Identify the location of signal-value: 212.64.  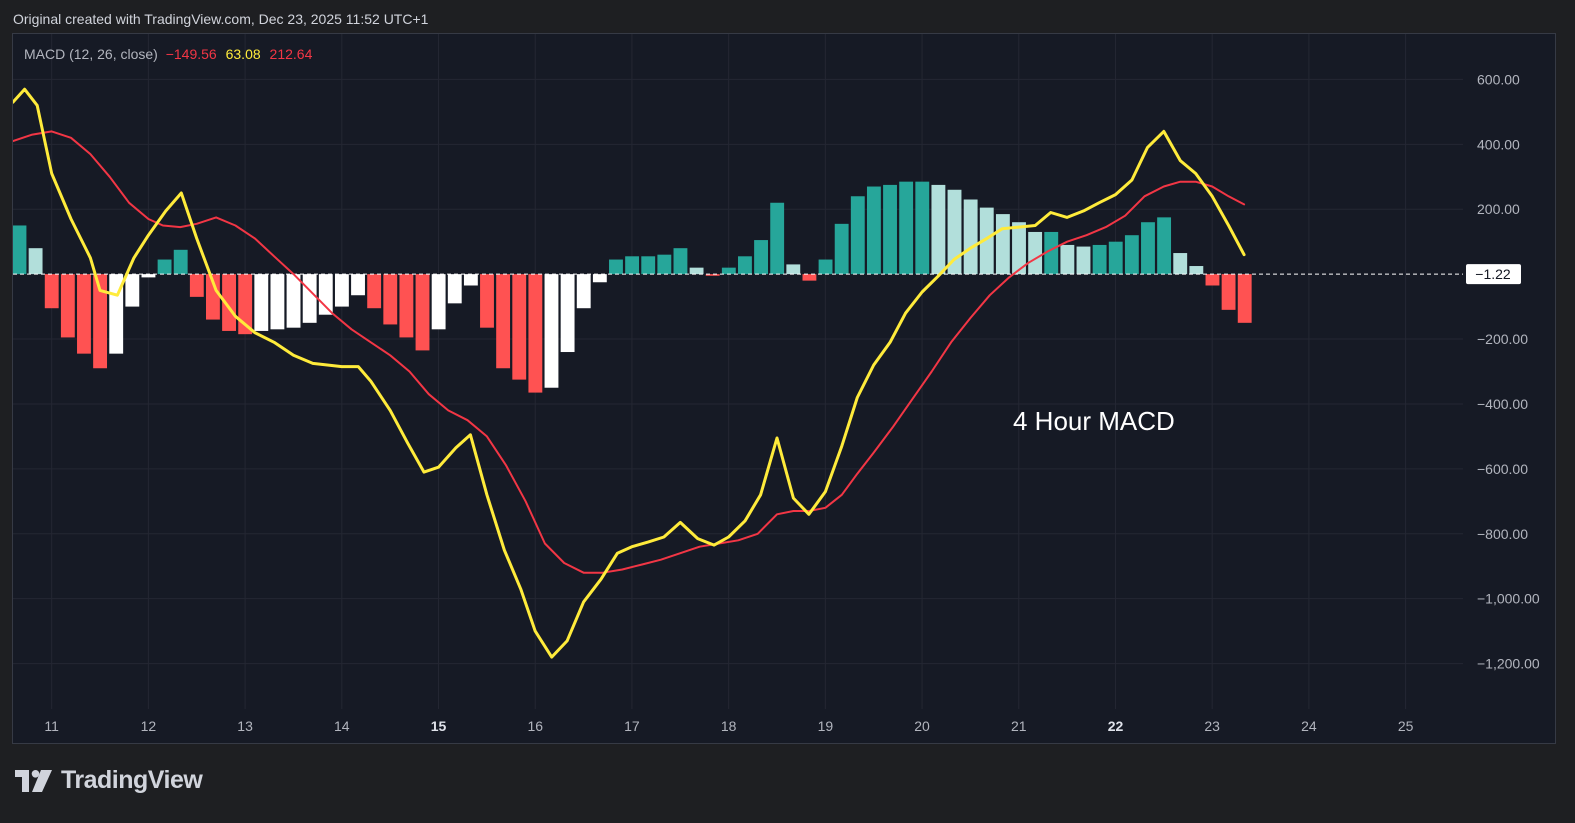
(291, 54).